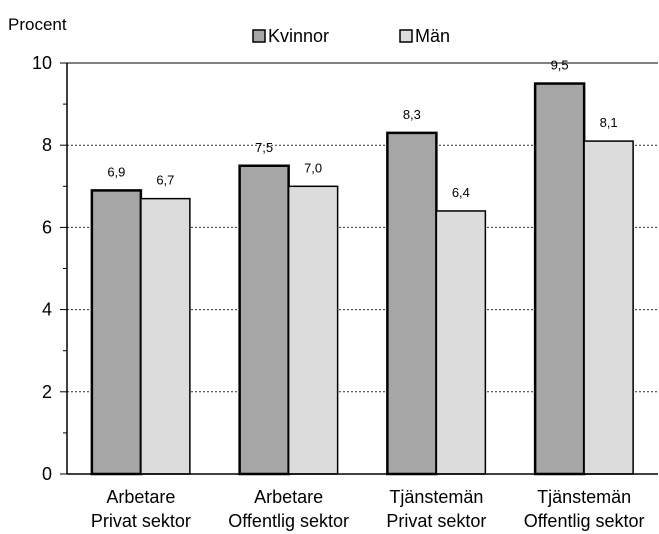 The width and height of the screenshot is (659, 534). What do you see at coordinates (37, 24) in the screenshot?
I see `y-axis-label: Procent` at bounding box center [37, 24].